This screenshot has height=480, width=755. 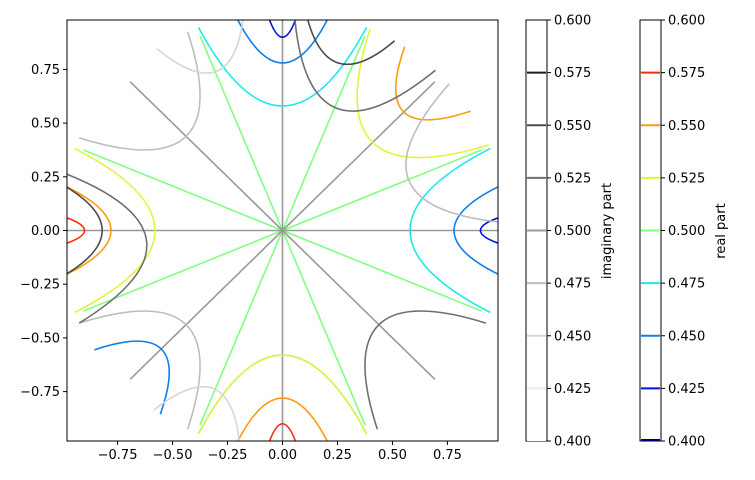 What do you see at coordinates (686, 389) in the screenshot?
I see `colorbar-real-tick-label: 0.425` at bounding box center [686, 389].